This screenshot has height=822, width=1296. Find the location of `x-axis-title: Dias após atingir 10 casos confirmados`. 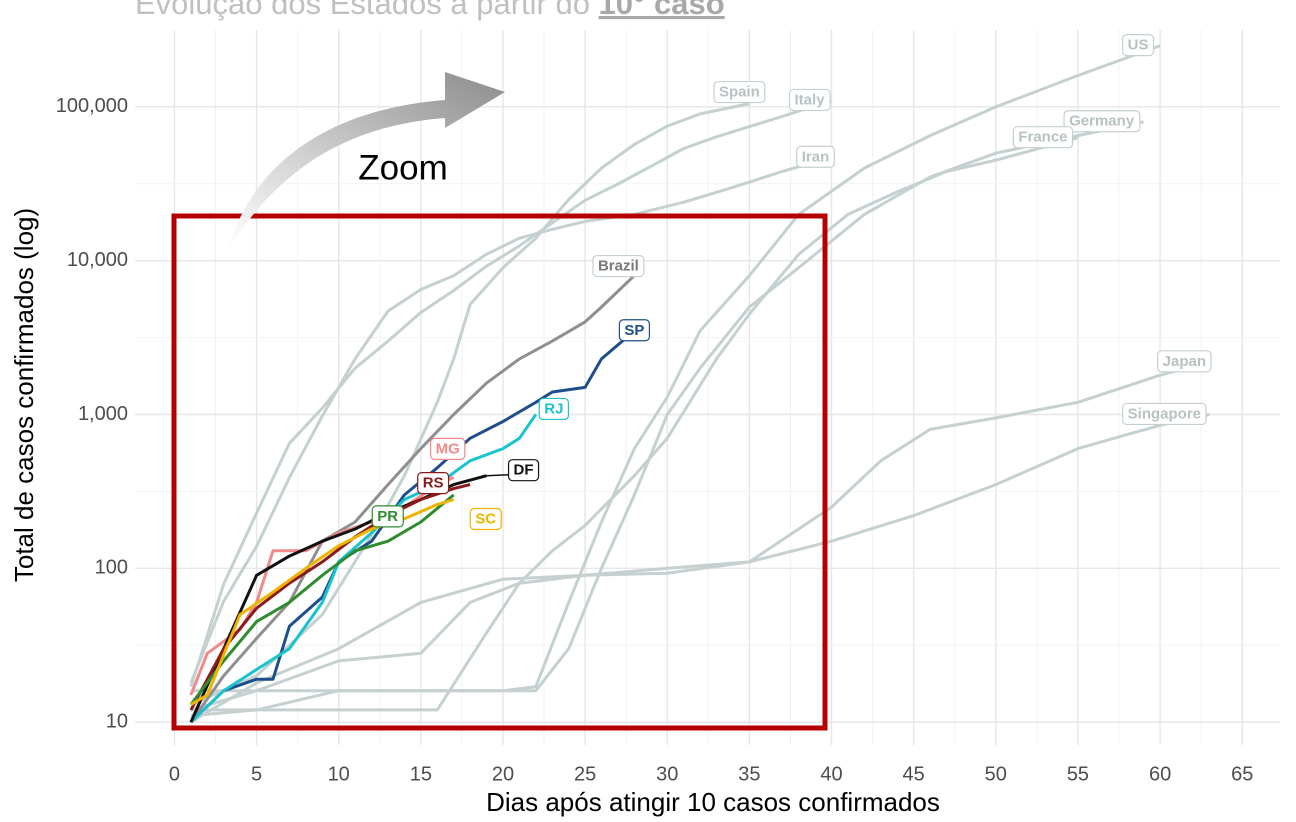

x-axis-title: Dias após atingir 10 casos confirmados is located at coordinates (713, 802).